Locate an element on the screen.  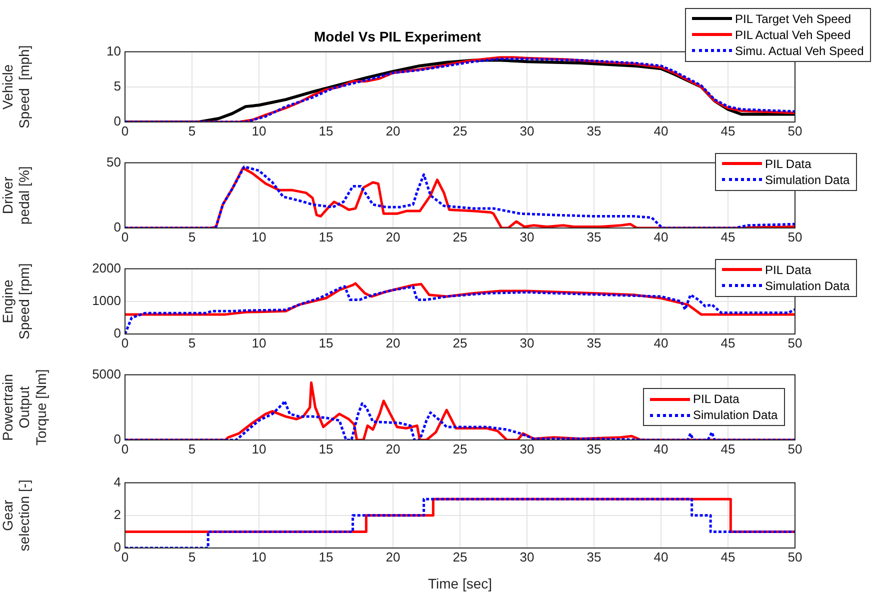
y-tick-label: 5000 is located at coordinates (106, 374).